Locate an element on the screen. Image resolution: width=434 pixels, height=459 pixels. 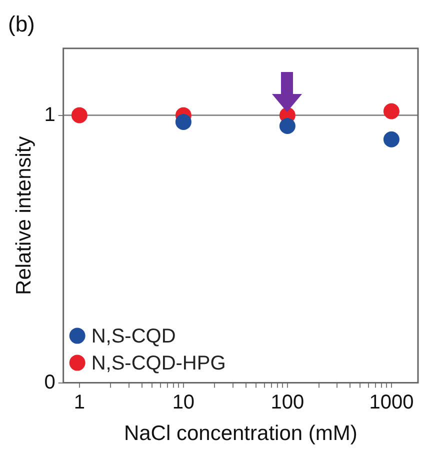
x-tick-label: 1 is located at coordinates (79, 402).